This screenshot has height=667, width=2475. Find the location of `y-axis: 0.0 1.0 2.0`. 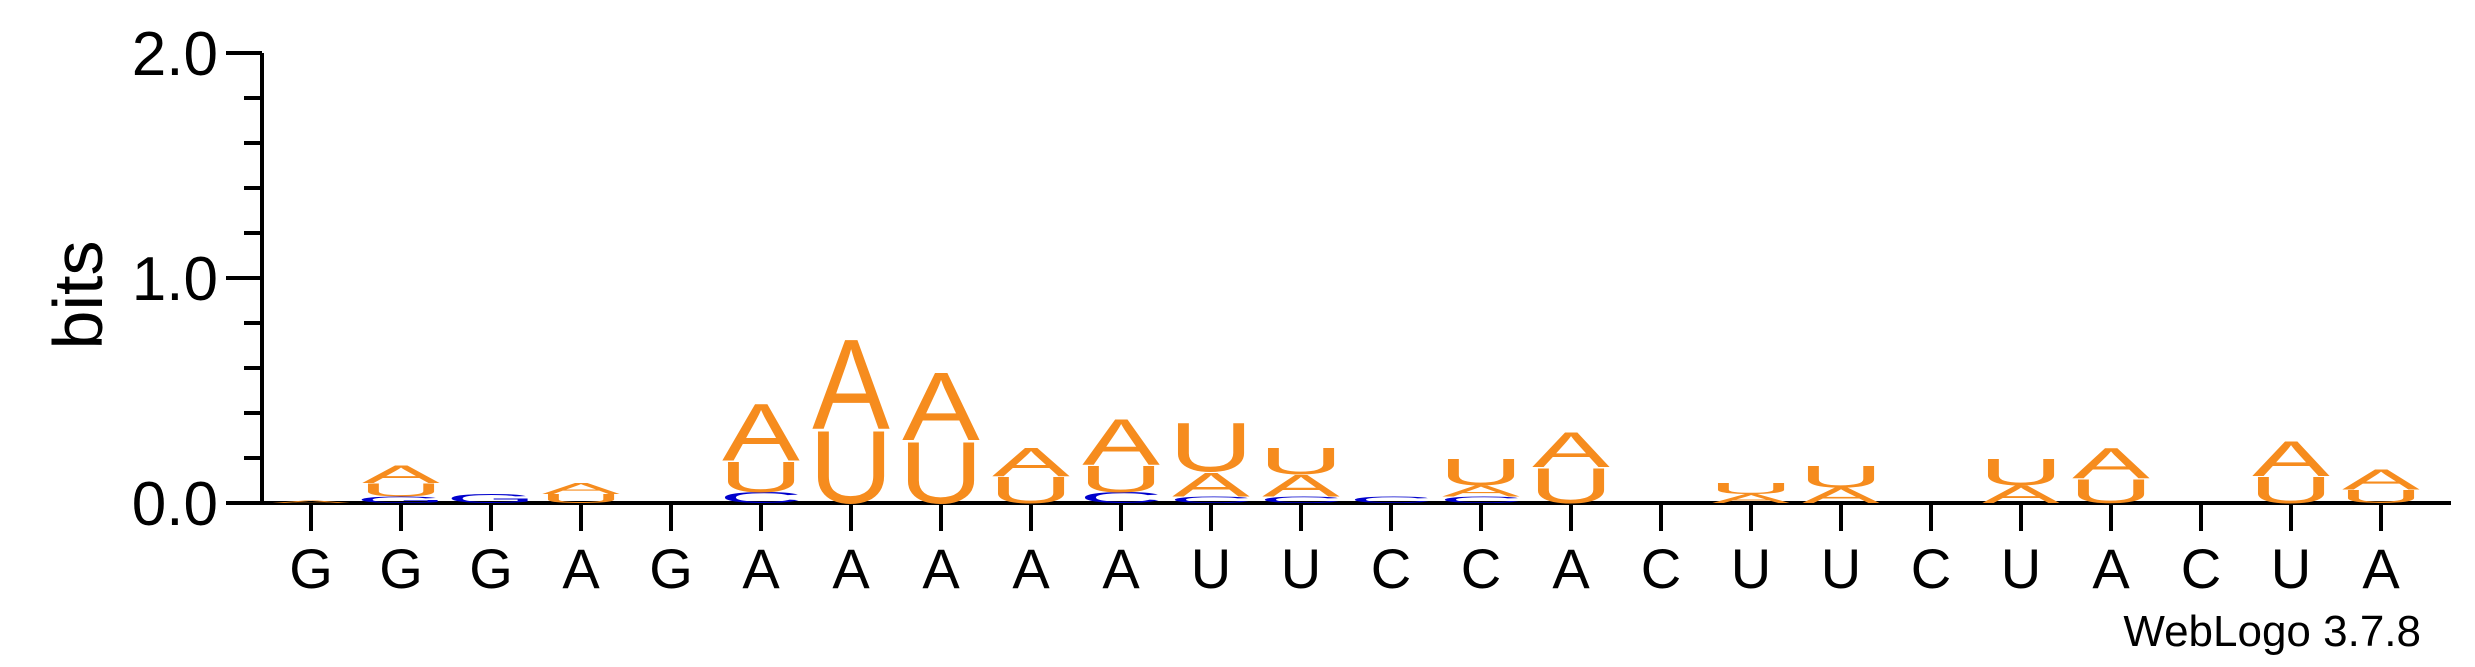

y-axis: 0.0 1.0 2.0 is located at coordinates (198, 279).